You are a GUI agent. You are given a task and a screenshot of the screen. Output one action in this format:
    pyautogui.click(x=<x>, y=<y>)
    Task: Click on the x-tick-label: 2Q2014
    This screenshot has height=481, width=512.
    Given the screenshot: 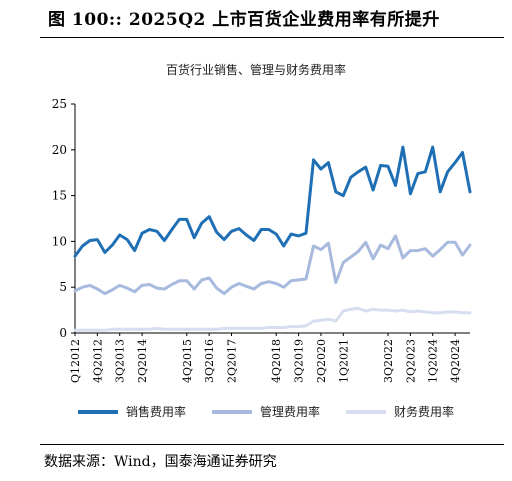 What is the action you would take?
    pyautogui.click(x=142, y=361)
    